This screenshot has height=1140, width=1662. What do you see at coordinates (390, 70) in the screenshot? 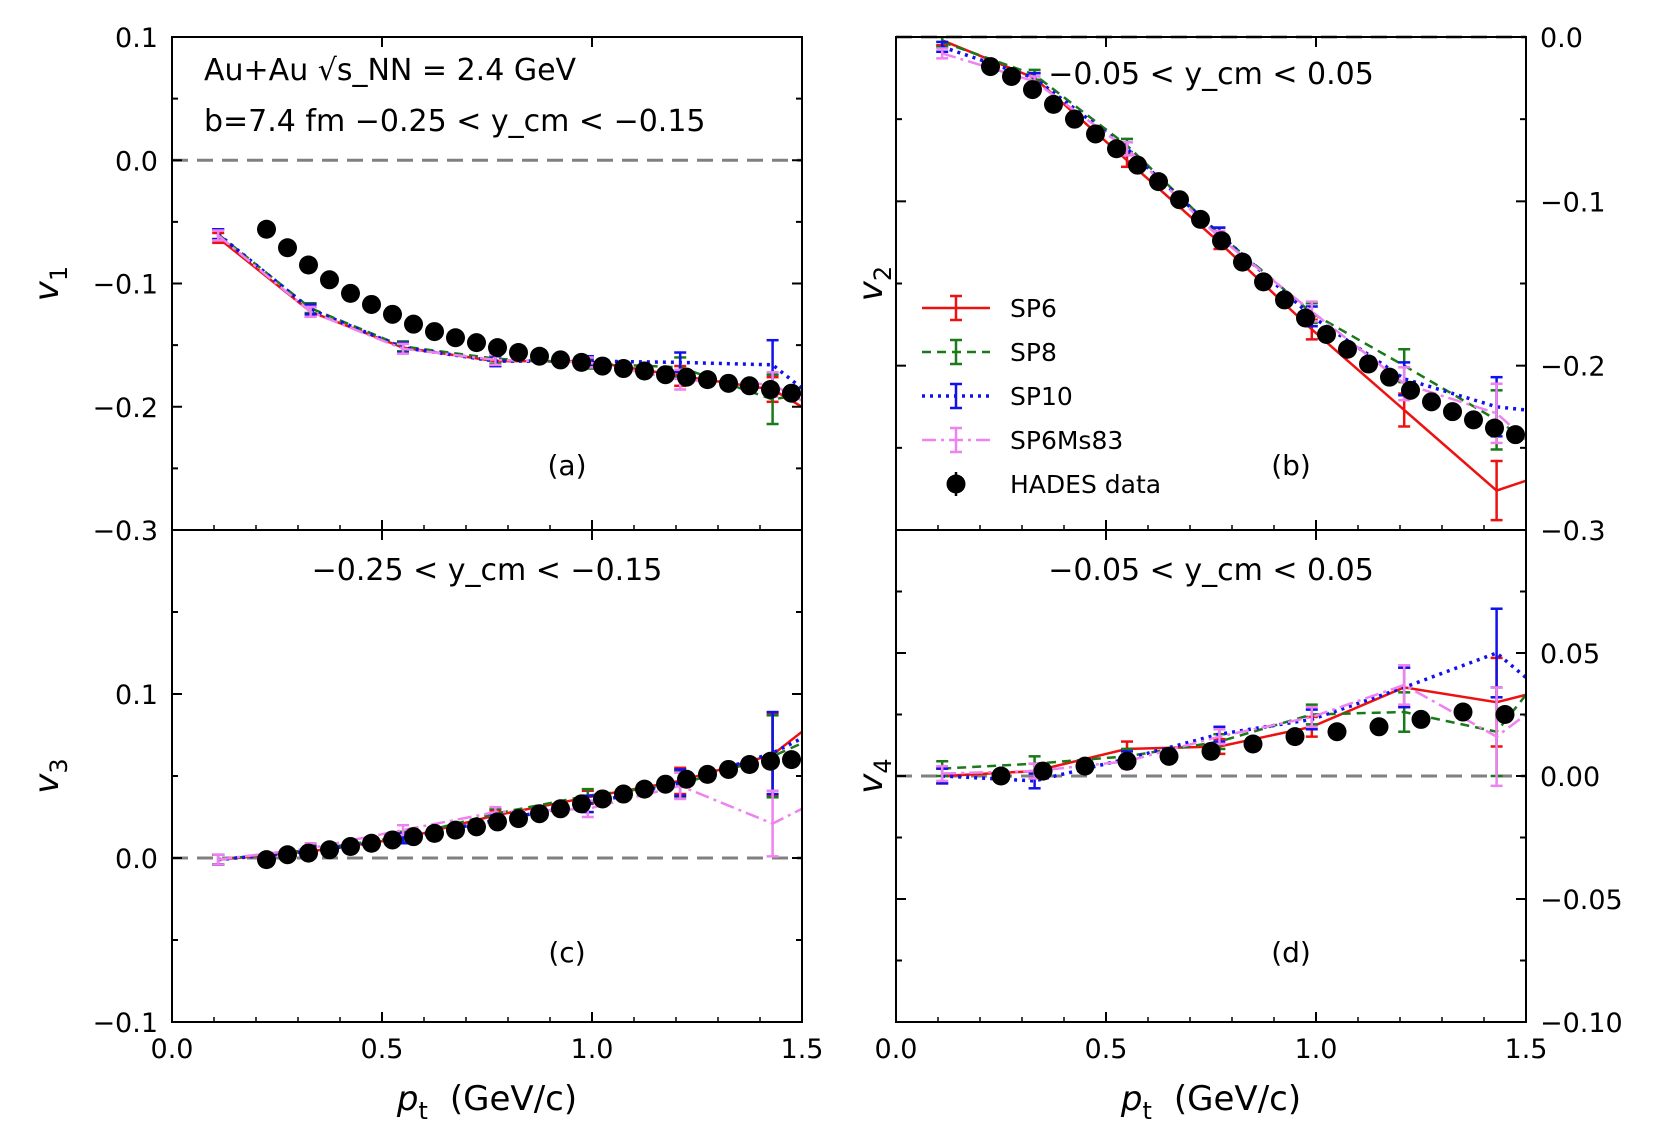
I see `rapidity-annotation: Au+Au √s_NN = 2.4 GeV` at bounding box center [390, 70].